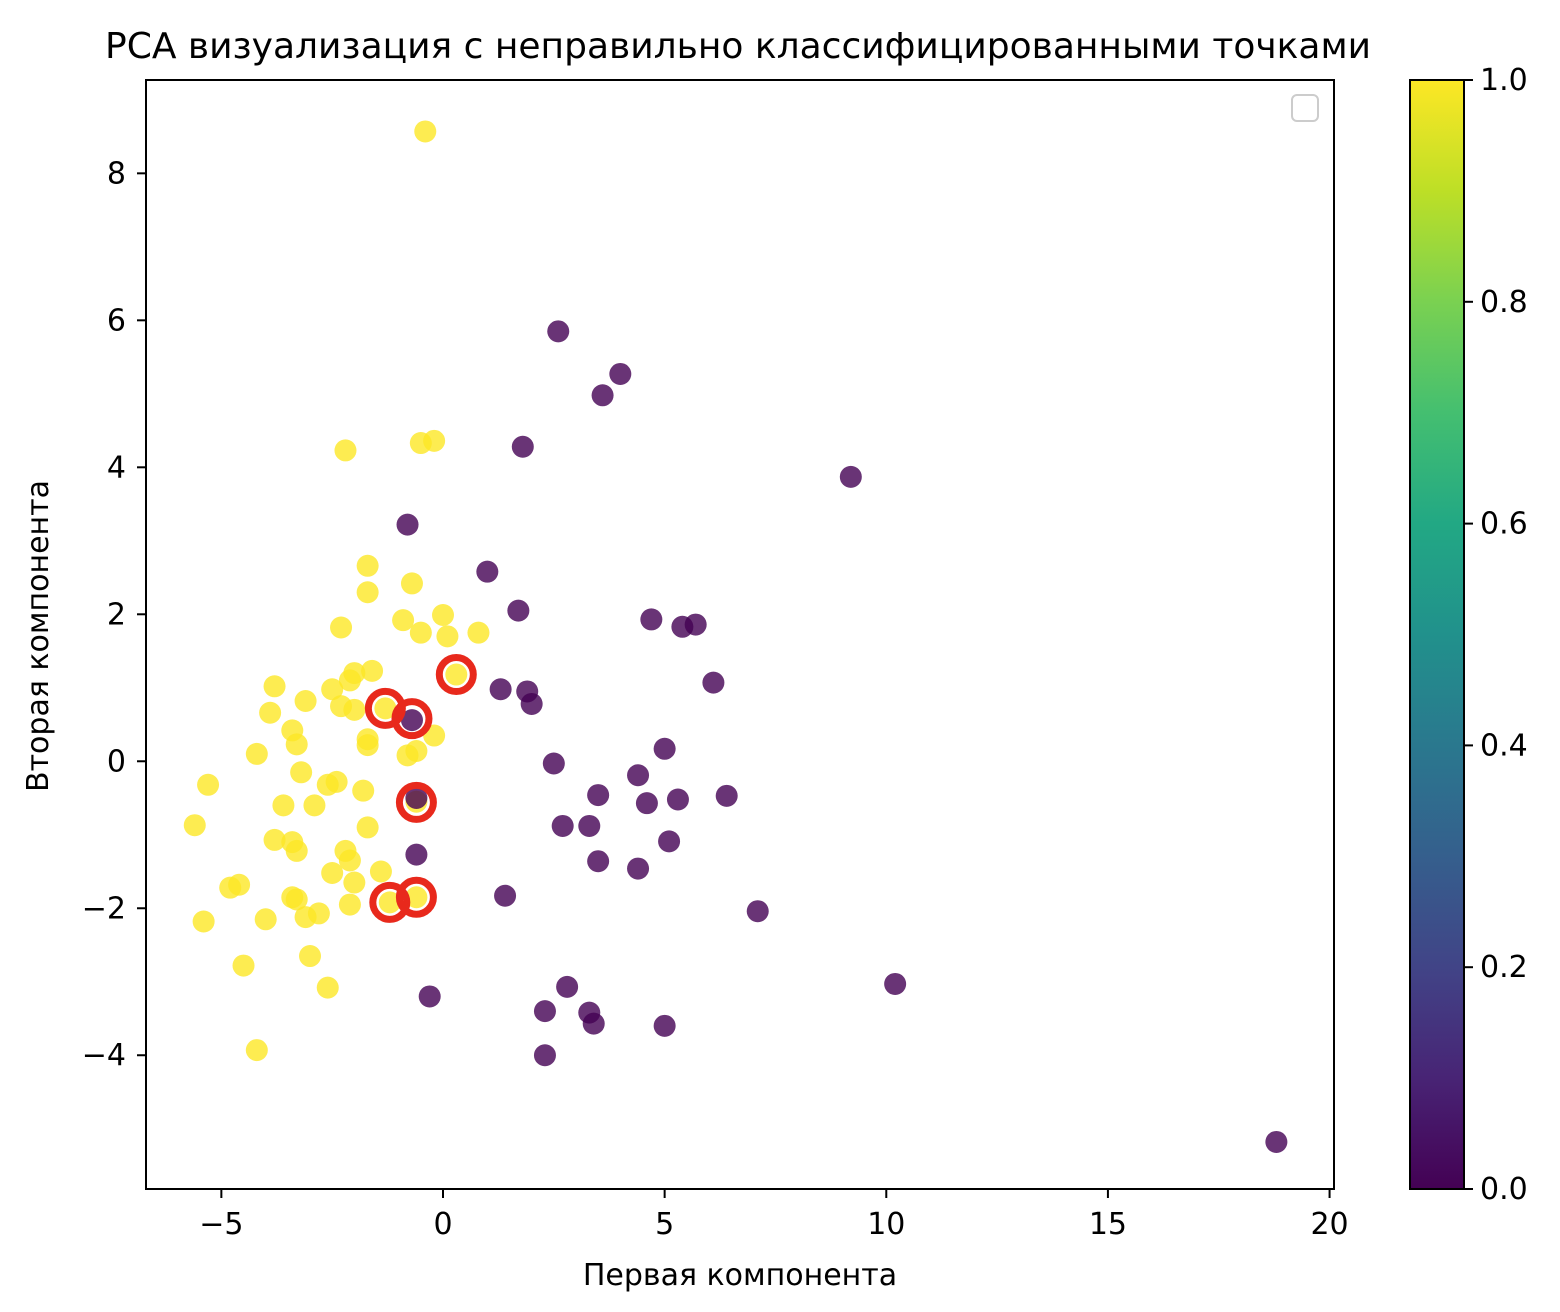 The image size is (1560, 1312). What do you see at coordinates (1496, 635) in the screenshot?
I see `colorbar-axis: 0.0 0.2 0.4 0.6 0.8 1.0` at bounding box center [1496, 635].